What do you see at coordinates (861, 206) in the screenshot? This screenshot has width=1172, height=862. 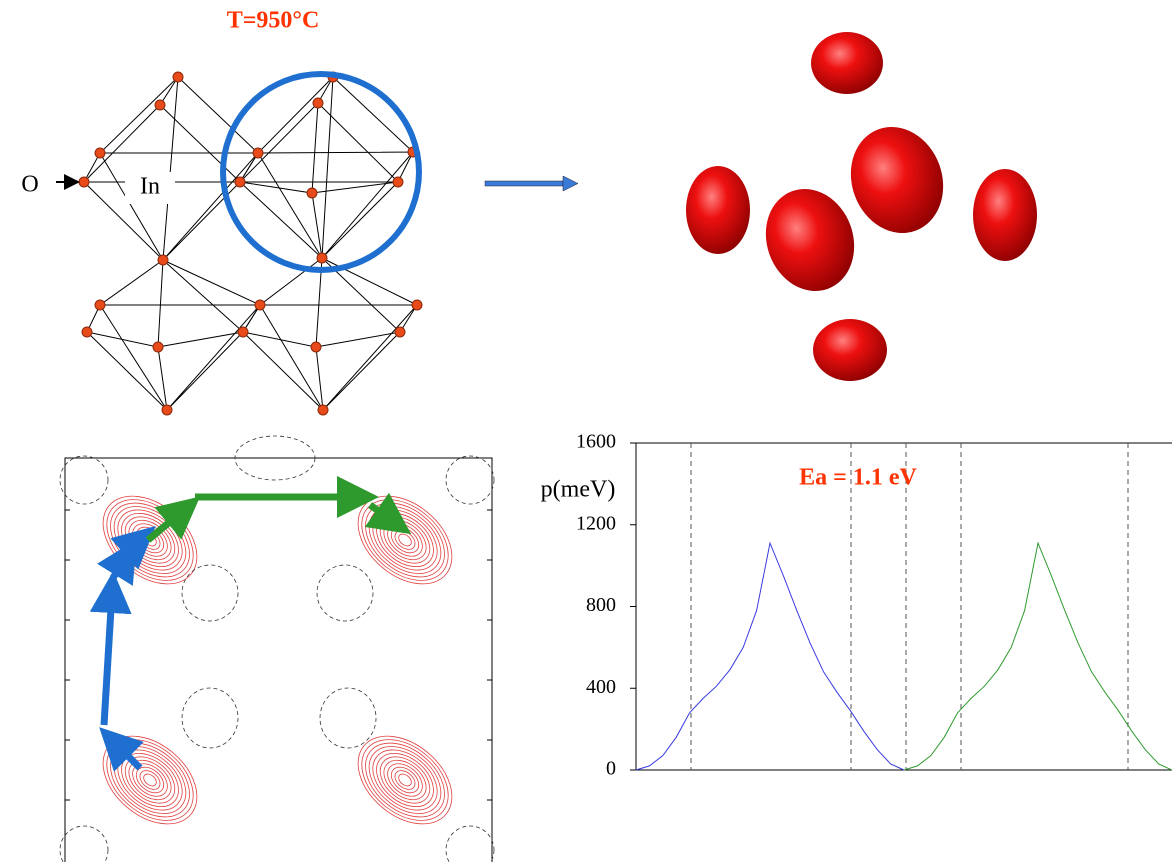 I see `density-blobs` at bounding box center [861, 206].